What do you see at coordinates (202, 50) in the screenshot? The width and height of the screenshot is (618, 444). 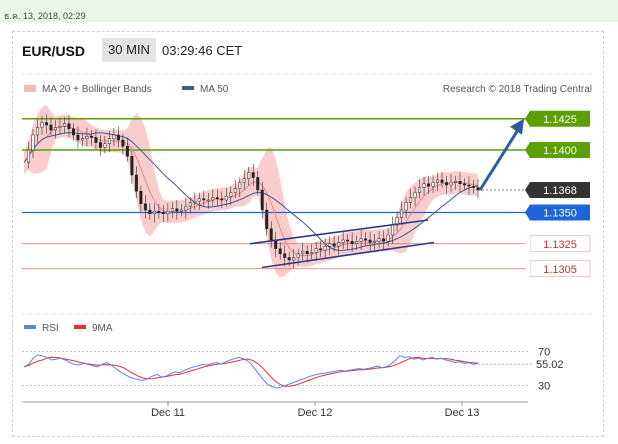 I see `chart-time: 03:29:46 CET` at bounding box center [202, 50].